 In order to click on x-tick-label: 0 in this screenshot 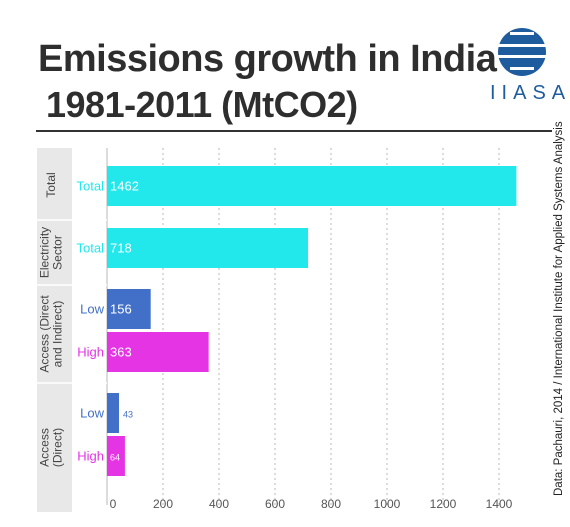, I will do `click(113, 504)`.